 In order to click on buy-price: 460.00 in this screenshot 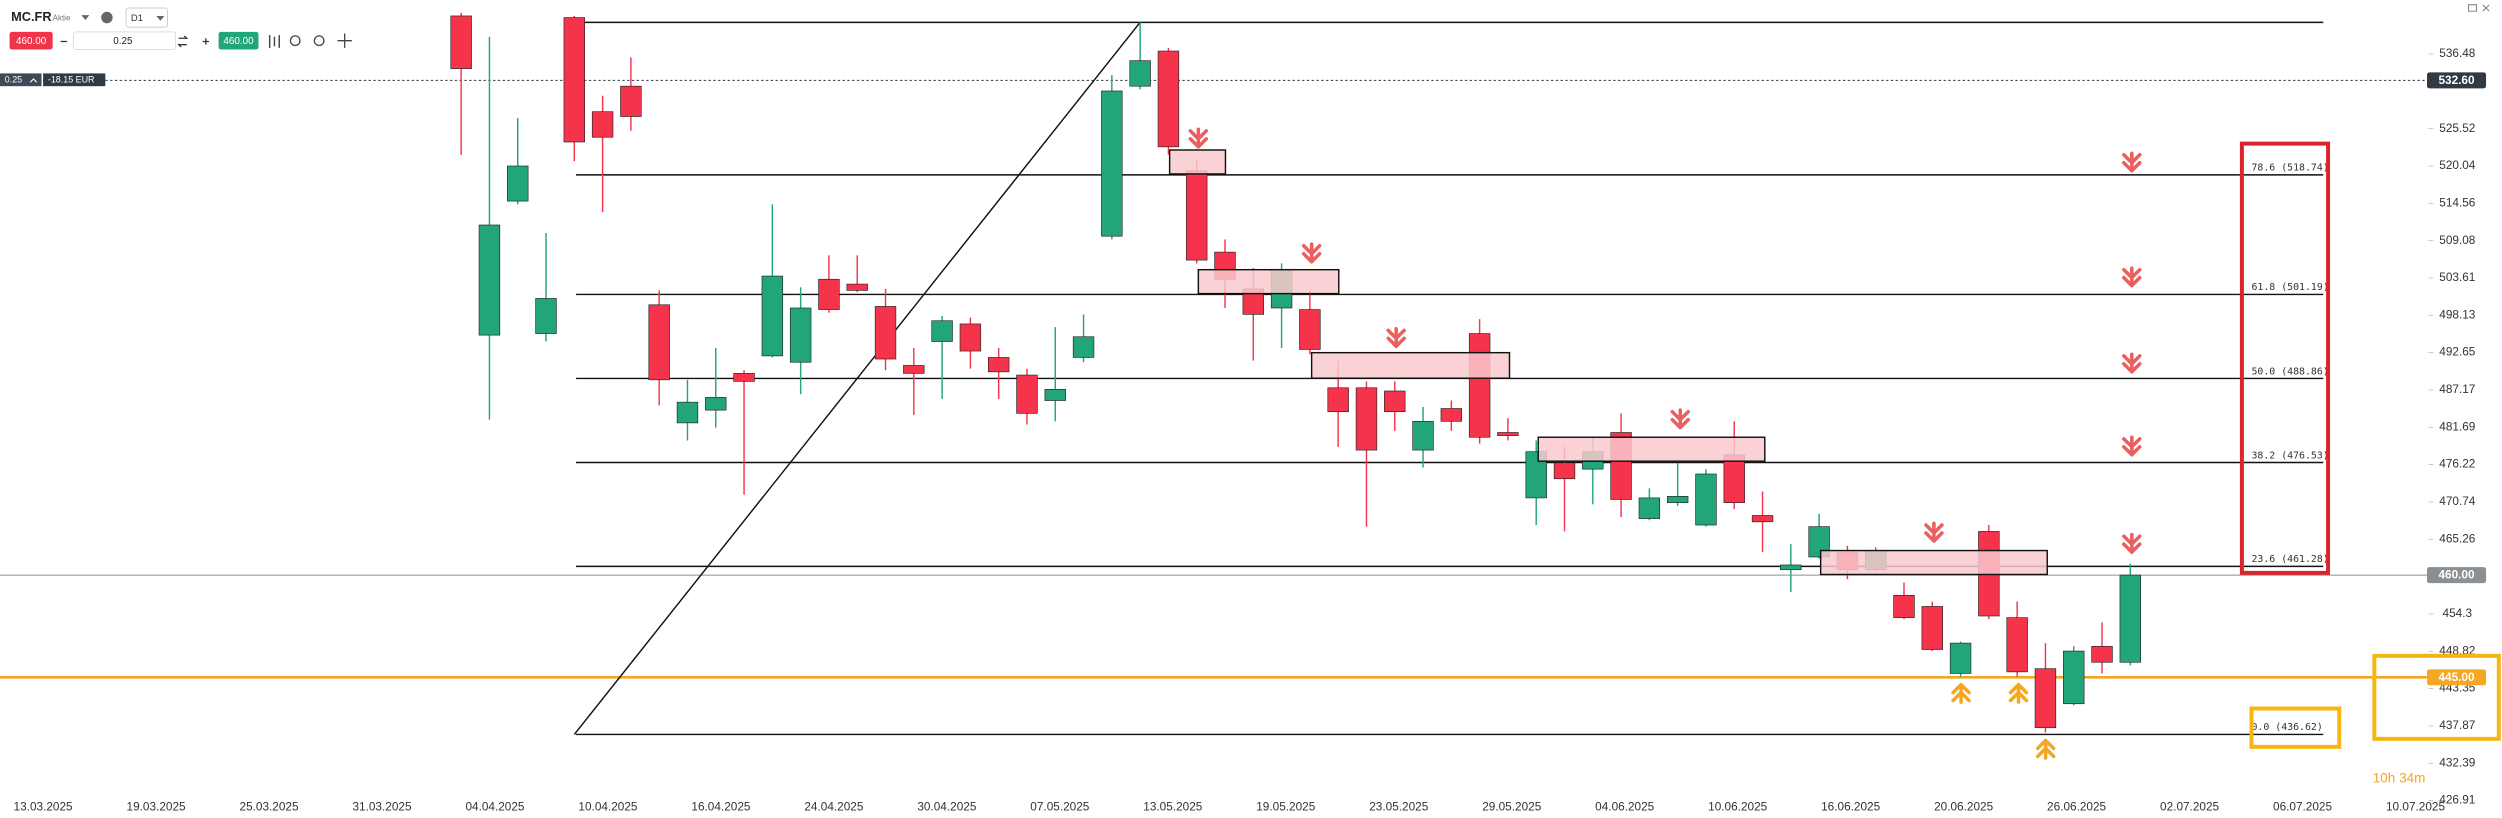, I will do `click(238, 41)`.